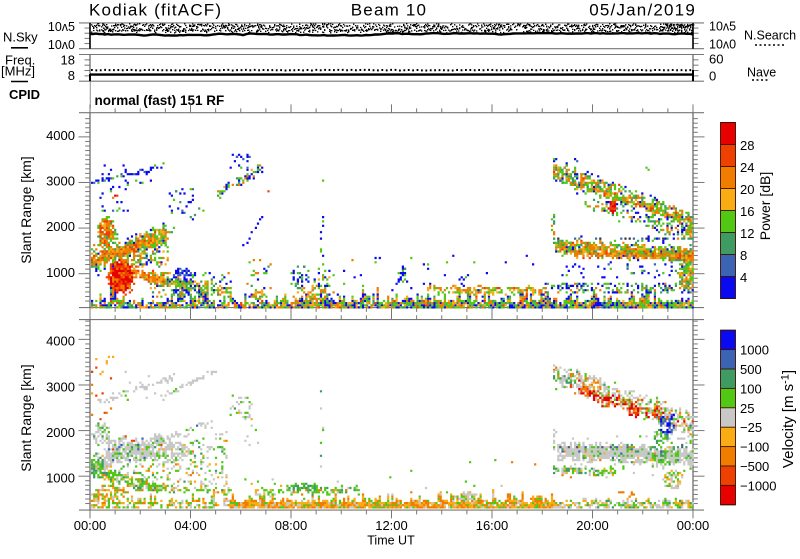 The image size is (800, 559). What do you see at coordinates (20, 60) in the screenshot?
I see `svg-text: Freq.` at bounding box center [20, 60].